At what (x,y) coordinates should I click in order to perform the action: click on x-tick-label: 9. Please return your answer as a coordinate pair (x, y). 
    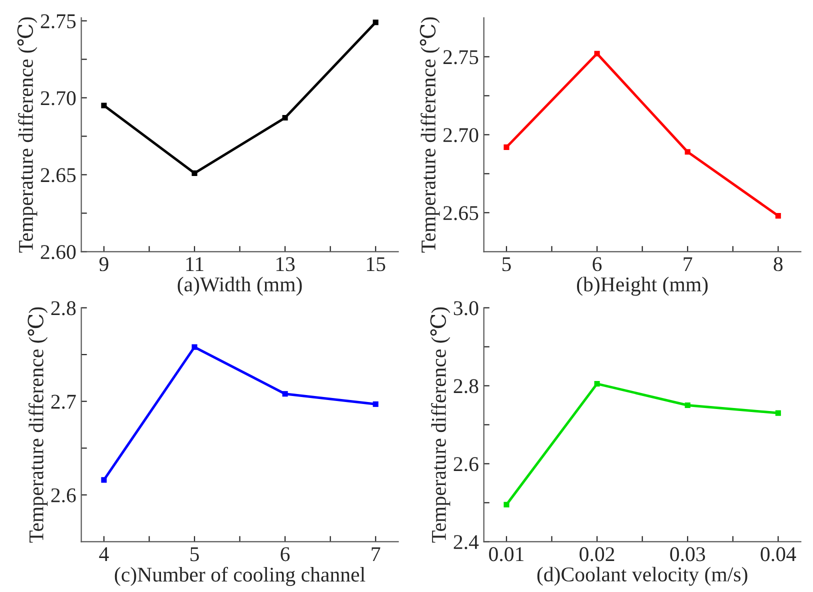
    Looking at the image, I should click on (103, 264).